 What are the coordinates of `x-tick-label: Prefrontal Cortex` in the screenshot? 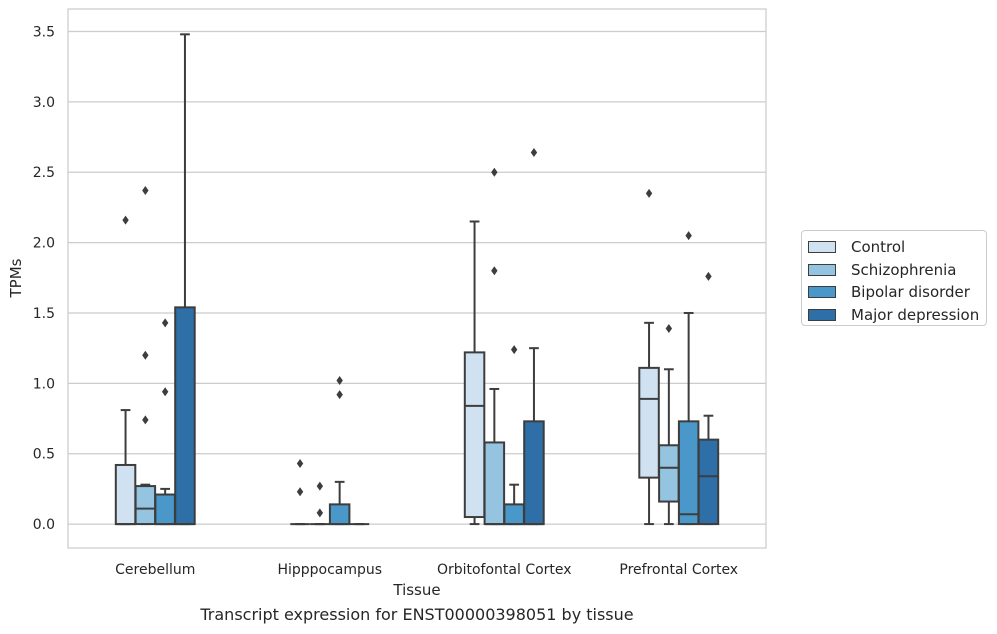 It's located at (678, 570).